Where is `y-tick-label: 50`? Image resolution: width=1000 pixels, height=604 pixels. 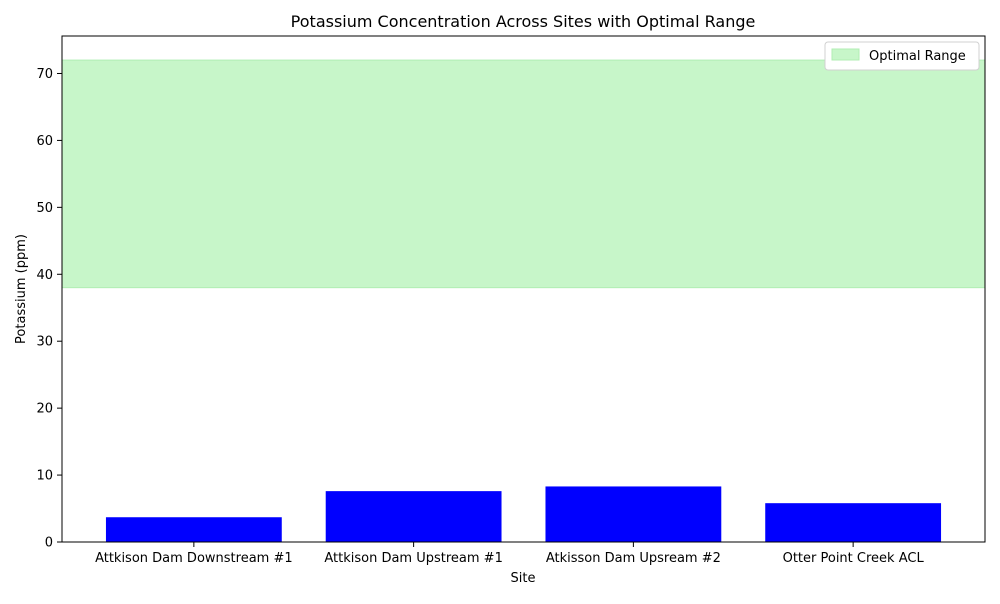 y-tick-label: 50 is located at coordinates (44, 208).